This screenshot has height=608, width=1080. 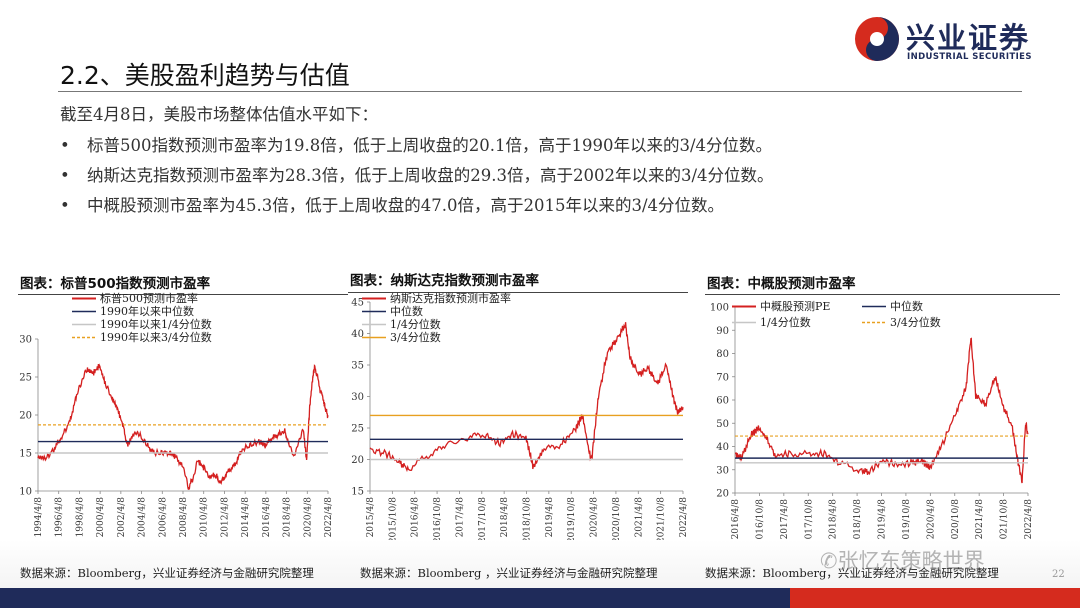 What do you see at coordinates (907, 522) in the screenshot?
I see `x-tick-label: 2019/10/8` at bounding box center [907, 522].